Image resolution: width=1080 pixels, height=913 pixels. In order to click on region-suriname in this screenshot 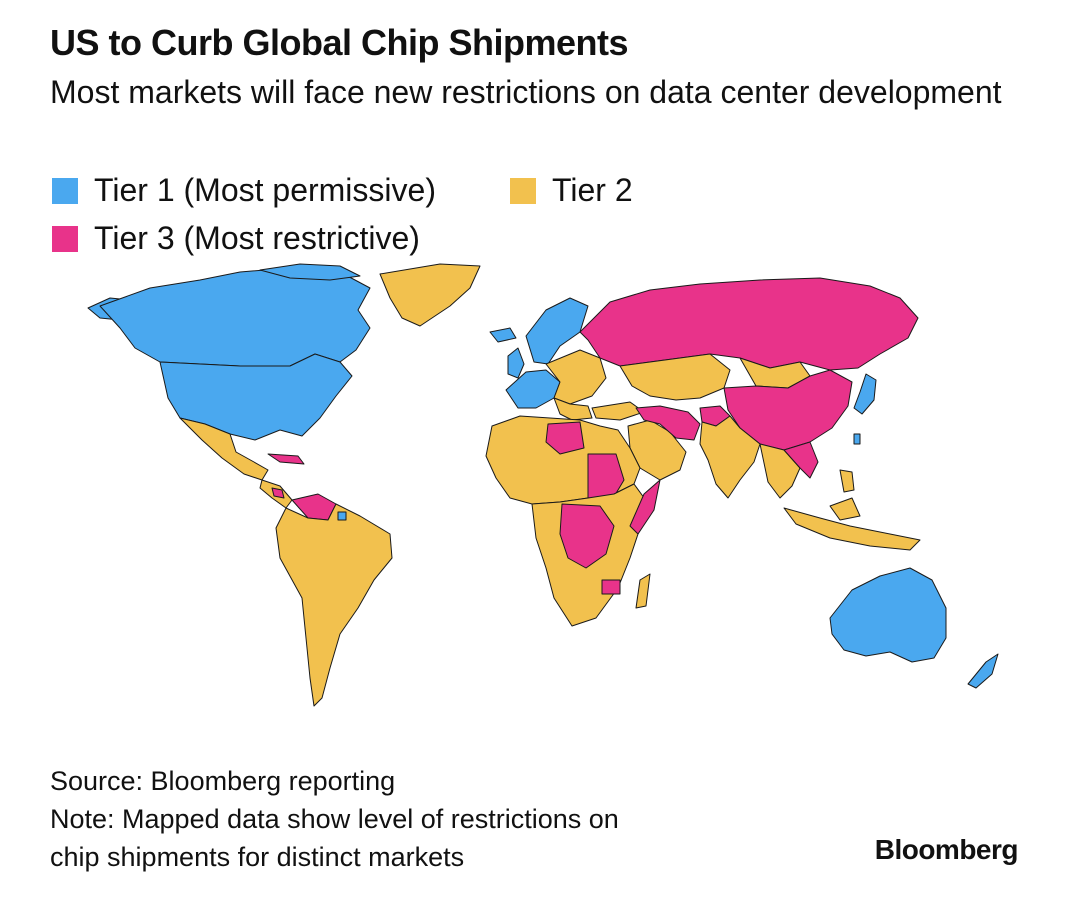, I will do `click(342, 516)`.